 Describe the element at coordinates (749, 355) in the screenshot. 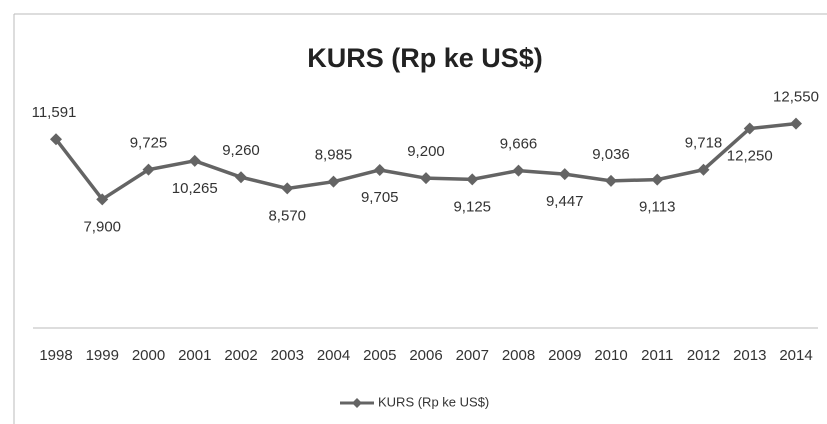

I see `x-tick-label: 2013` at that location.